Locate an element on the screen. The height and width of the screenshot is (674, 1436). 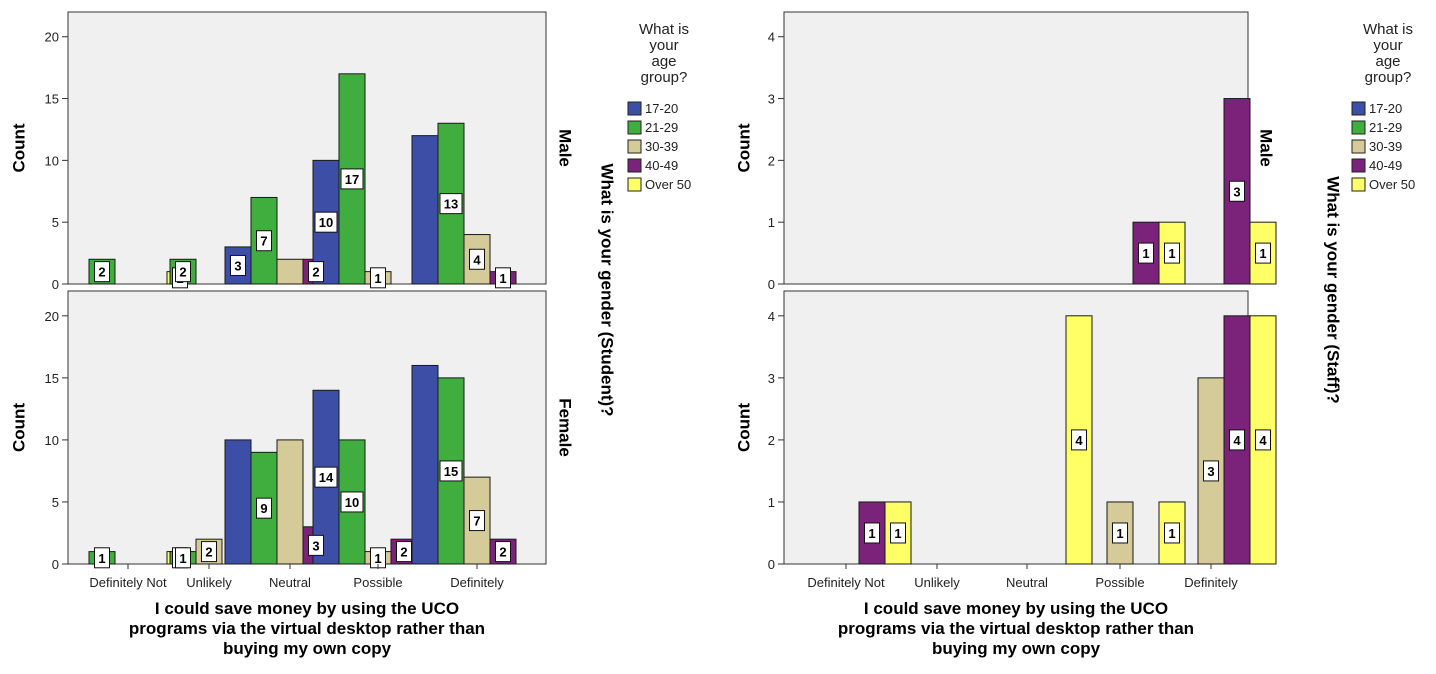
y-tick-label: 2 is located at coordinates (771, 160).